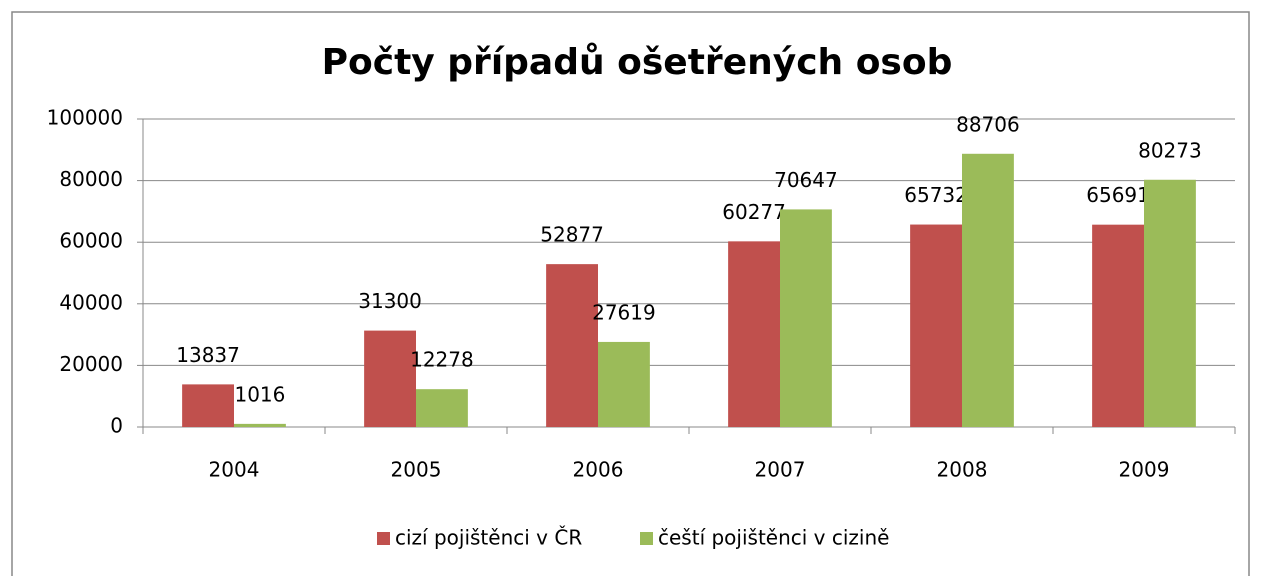  What do you see at coordinates (754, 212) in the screenshot?
I see `data-label: 60277` at bounding box center [754, 212].